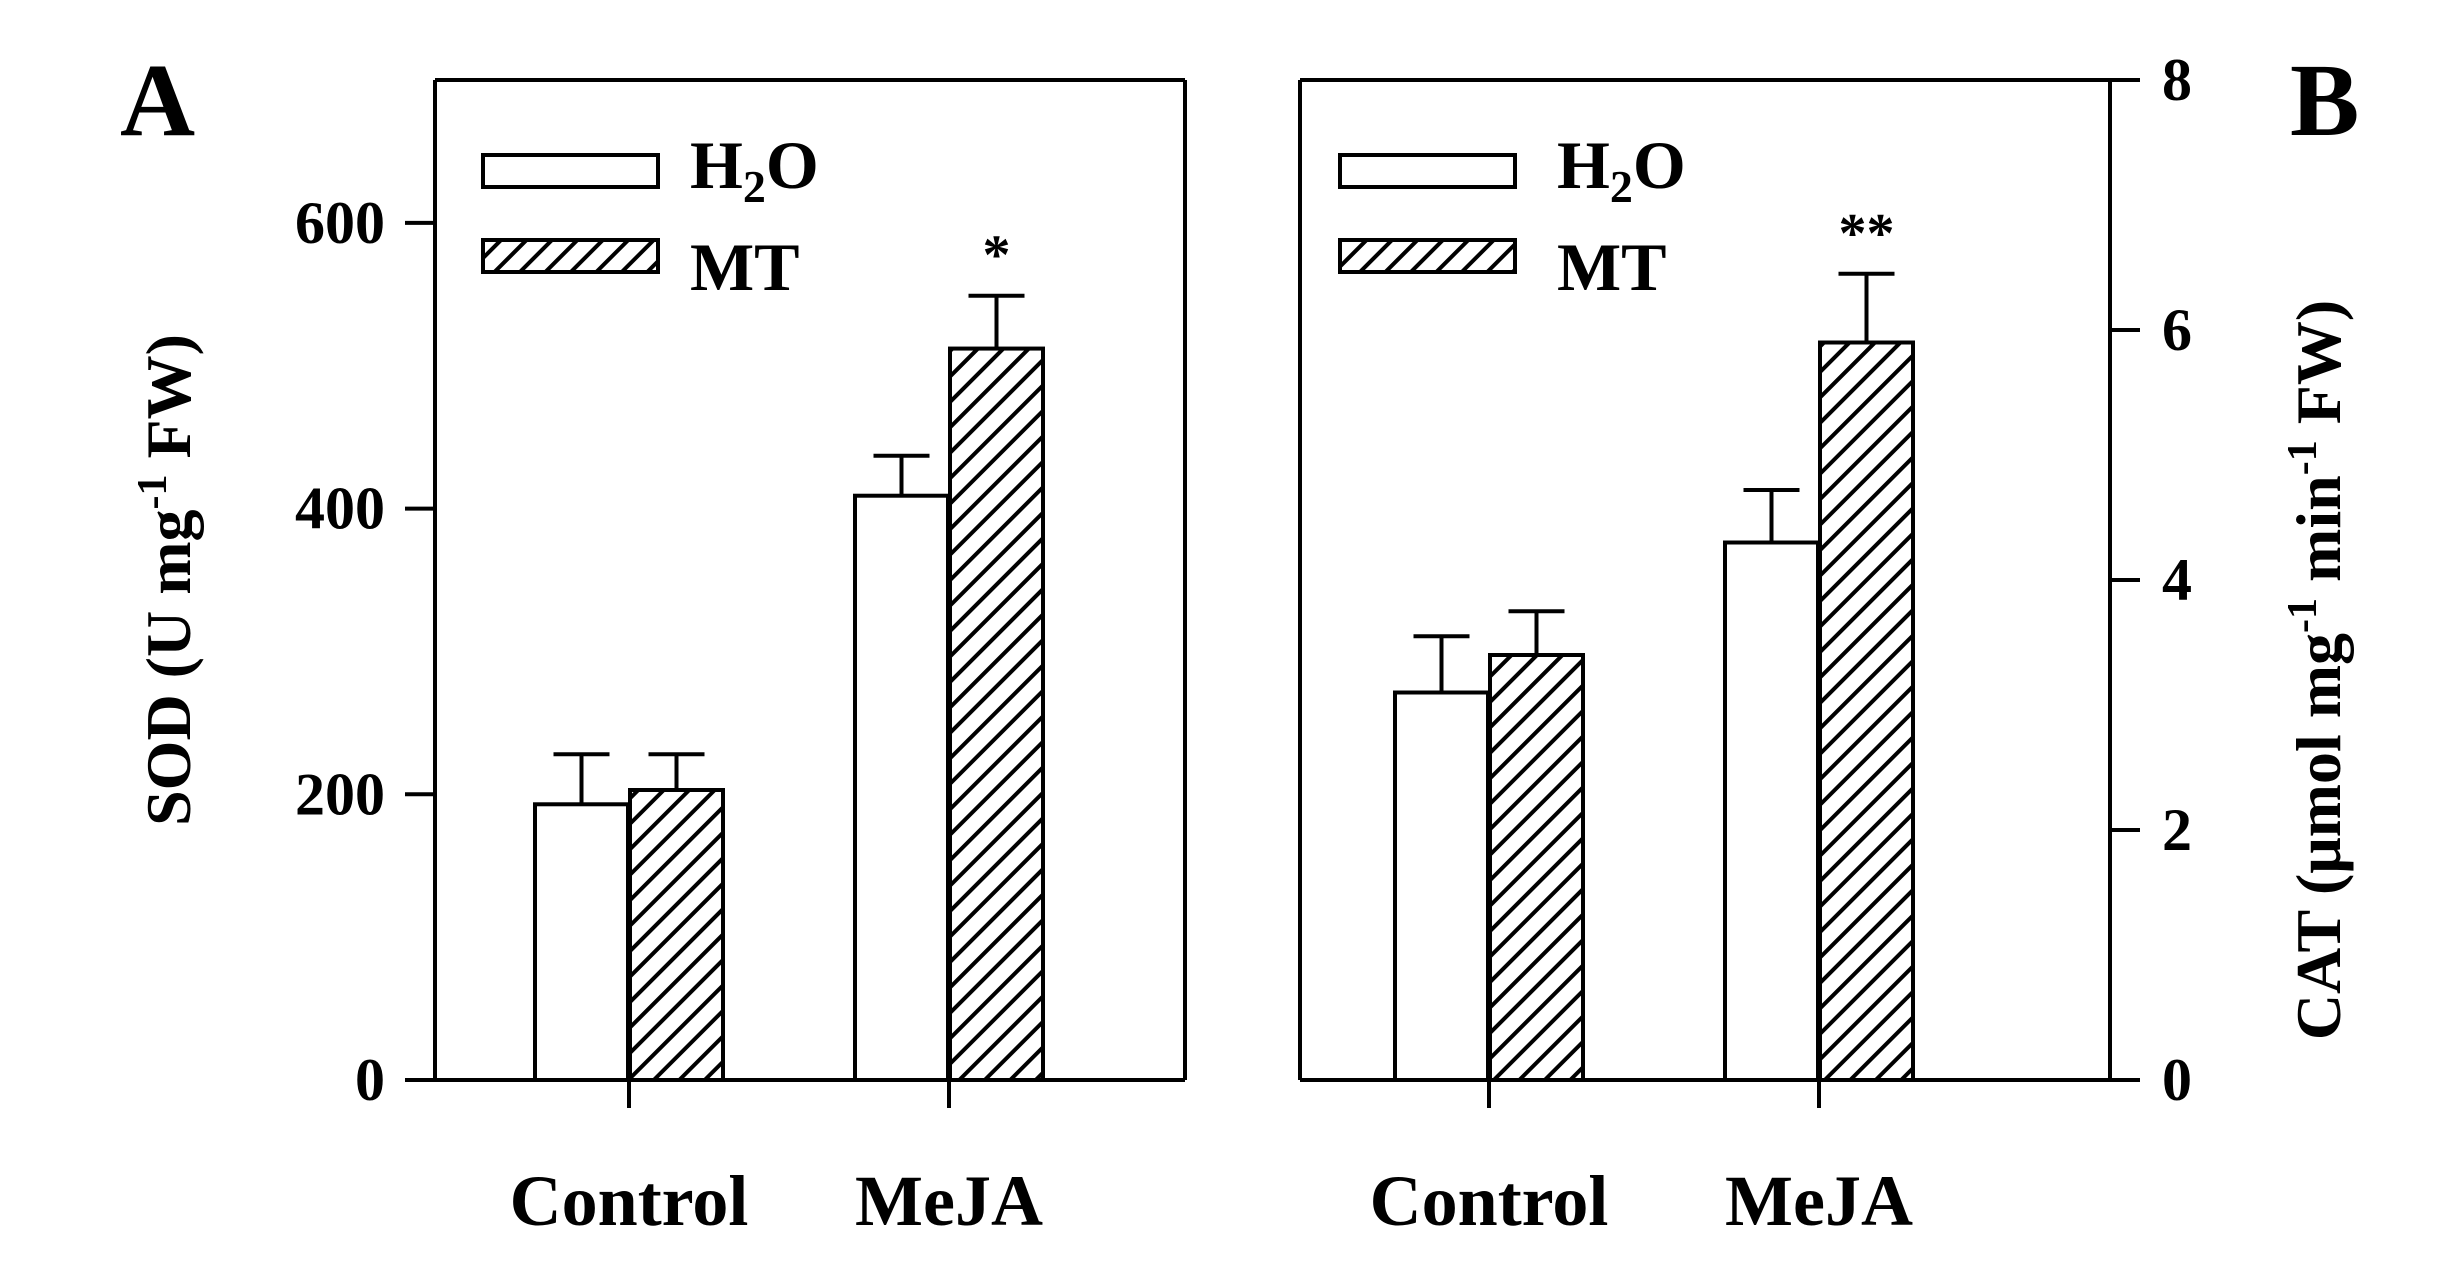 The image size is (2450, 1276). I want to click on panel-a-legend: H2O MT, so click(650, 216).